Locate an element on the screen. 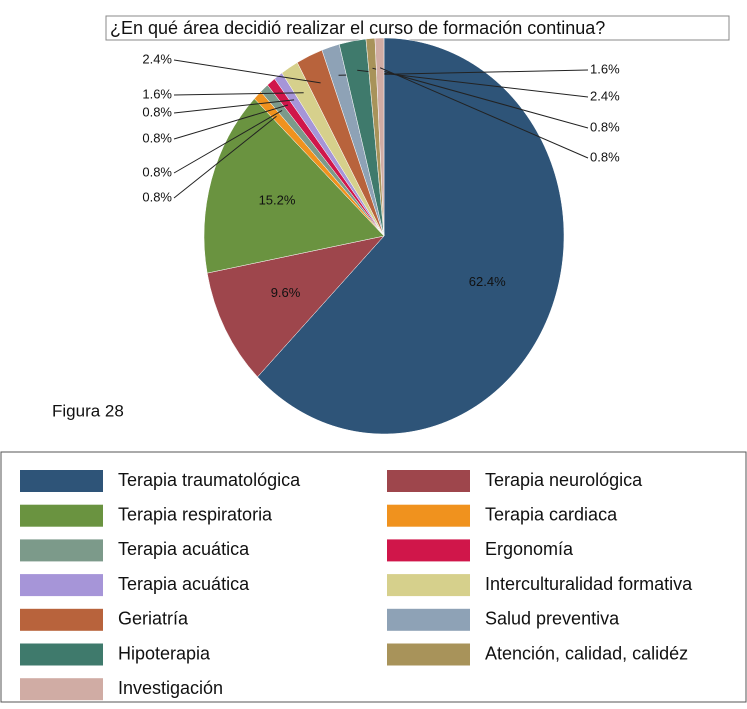  legend-label: Atención, calidad, calidéz is located at coordinates (586, 653).